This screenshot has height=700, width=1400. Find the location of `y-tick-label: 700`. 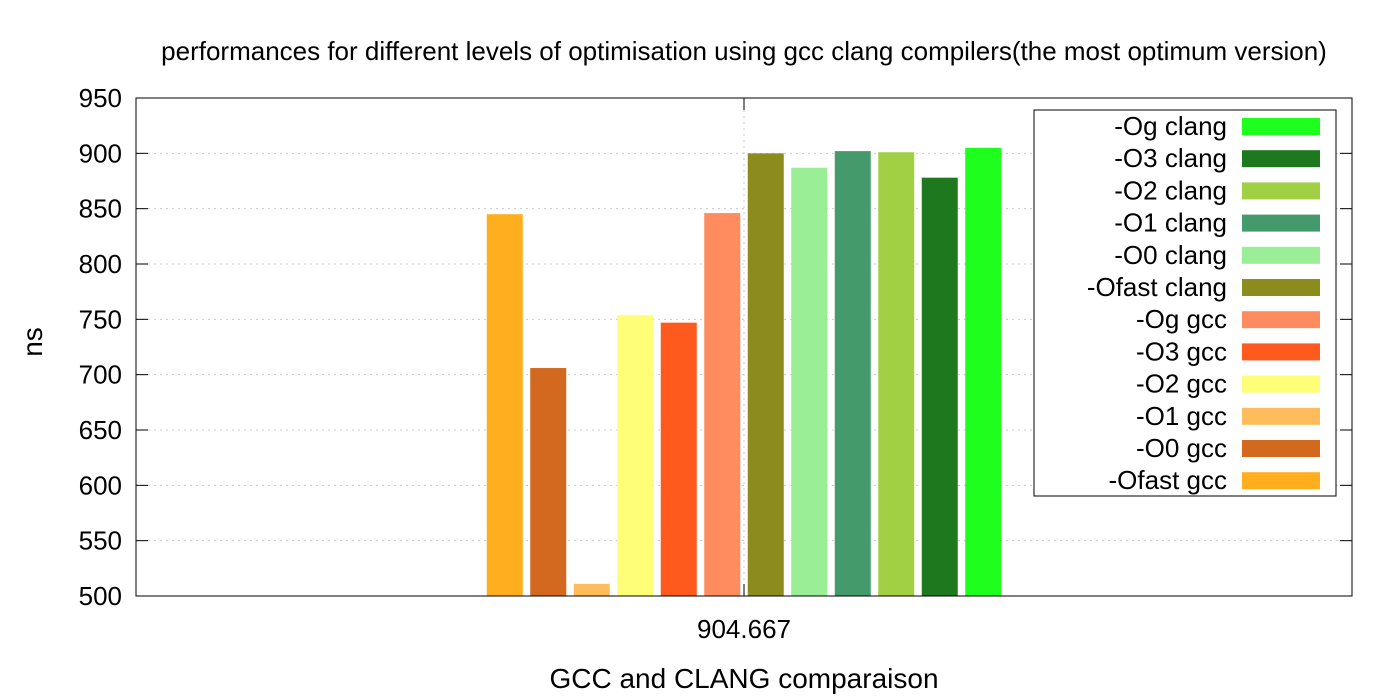

y-tick-label: 700 is located at coordinates (100, 375).